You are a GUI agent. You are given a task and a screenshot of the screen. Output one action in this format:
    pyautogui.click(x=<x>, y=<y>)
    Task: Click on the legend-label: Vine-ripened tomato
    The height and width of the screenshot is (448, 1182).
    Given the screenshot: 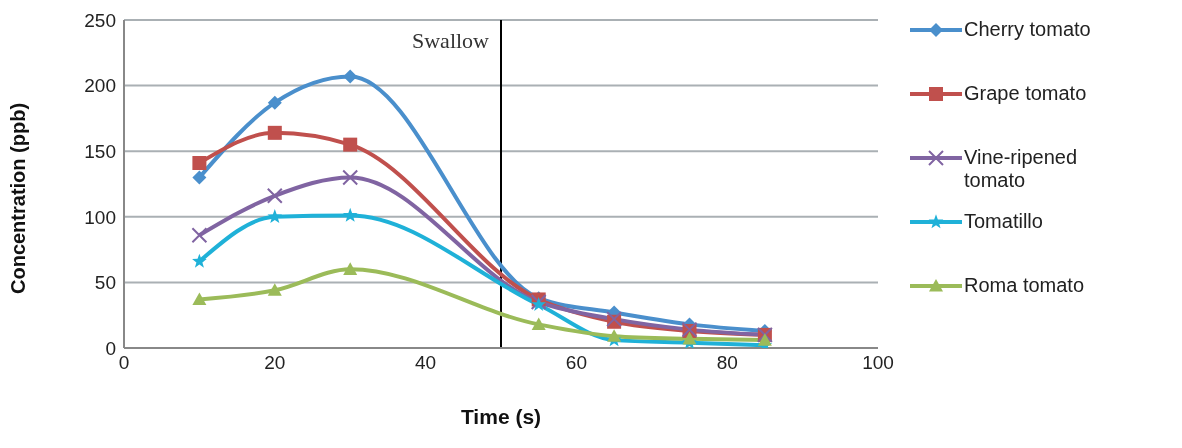 What is the action you would take?
    pyautogui.click(x=1021, y=169)
    